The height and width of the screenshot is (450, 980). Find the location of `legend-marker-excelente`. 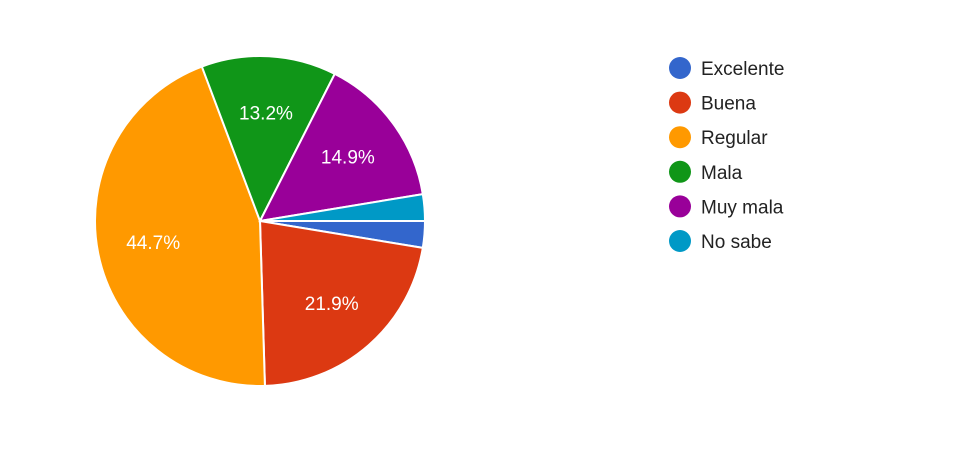

legend-marker-excelente is located at coordinates (680, 68).